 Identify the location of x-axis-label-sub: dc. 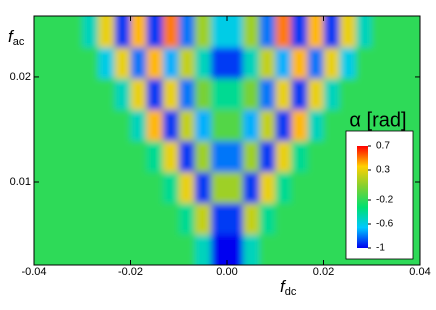
(291, 292).